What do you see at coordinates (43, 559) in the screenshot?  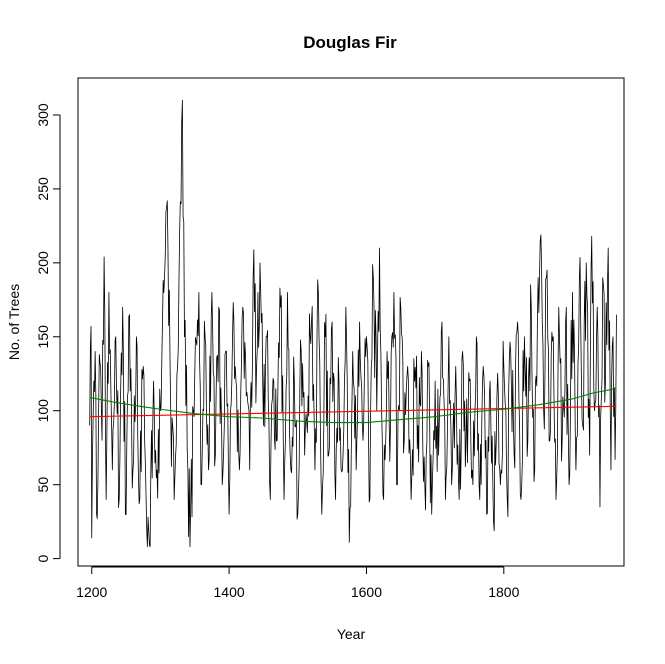 I see `y-tick-label: 0` at bounding box center [43, 559].